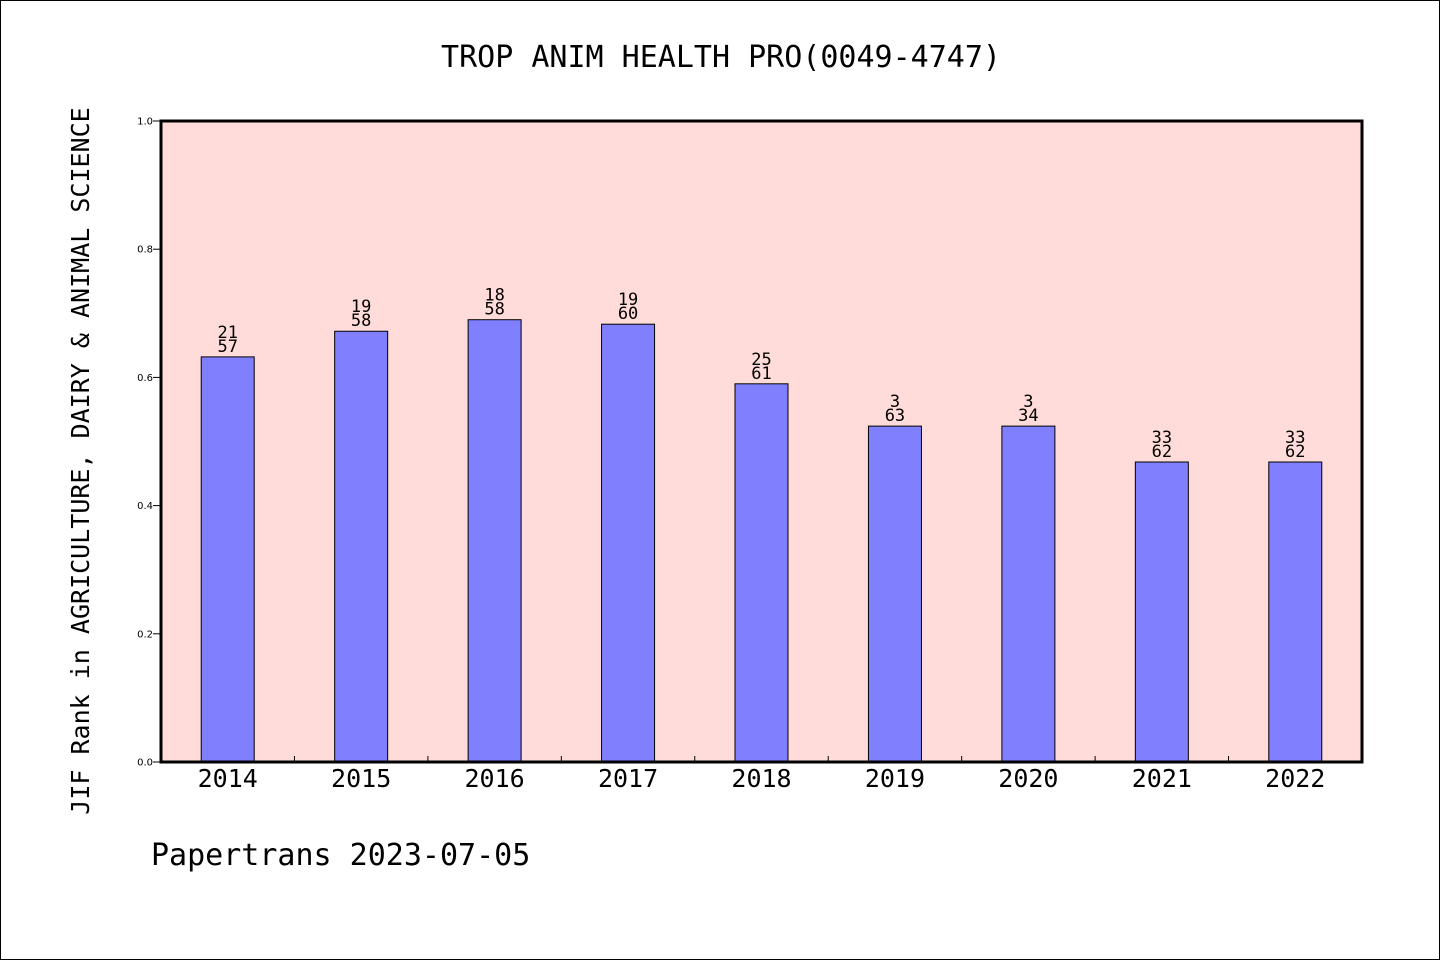  Describe the element at coordinates (145, 506) in the screenshot. I see `y-tick-label: 0.4` at that location.